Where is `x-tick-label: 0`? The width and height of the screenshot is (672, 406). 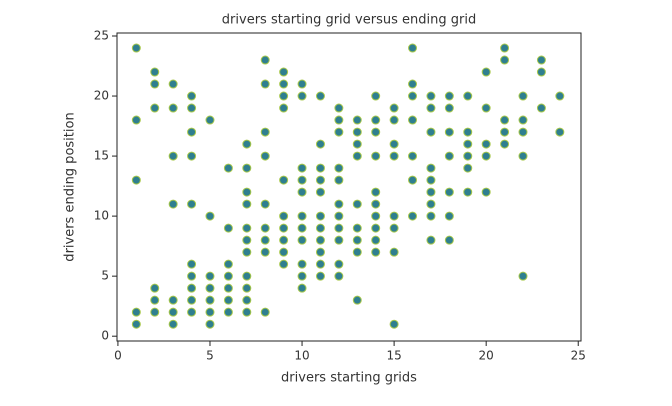 x-tick-label: 0 is located at coordinates (118, 356).